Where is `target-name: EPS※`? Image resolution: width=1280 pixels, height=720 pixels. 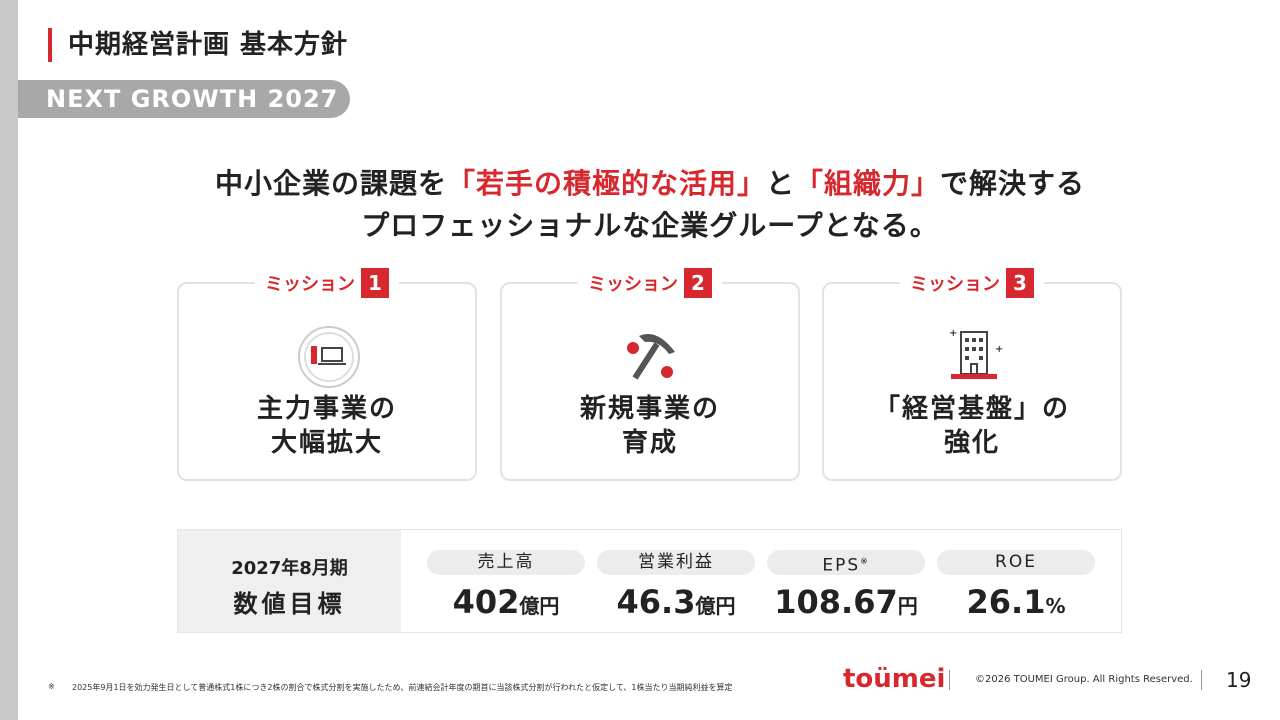
target-name: EPS※ is located at coordinates (846, 563).